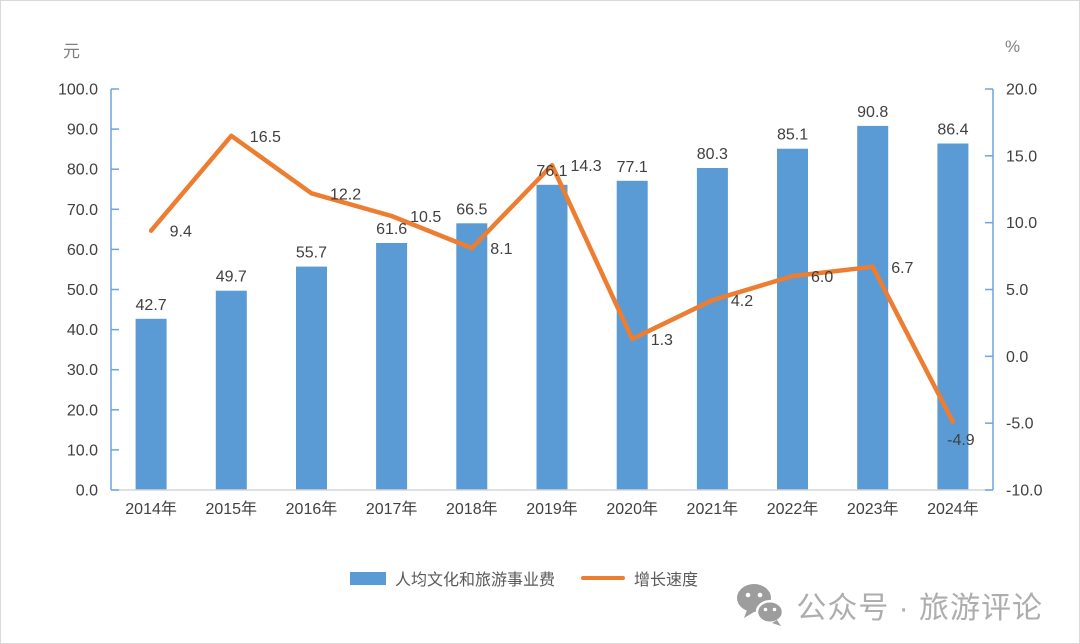 This screenshot has height=644, width=1080. Describe the element at coordinates (1017, 357) in the screenshot. I see `right-axis-tick-label: 0.0` at that location.